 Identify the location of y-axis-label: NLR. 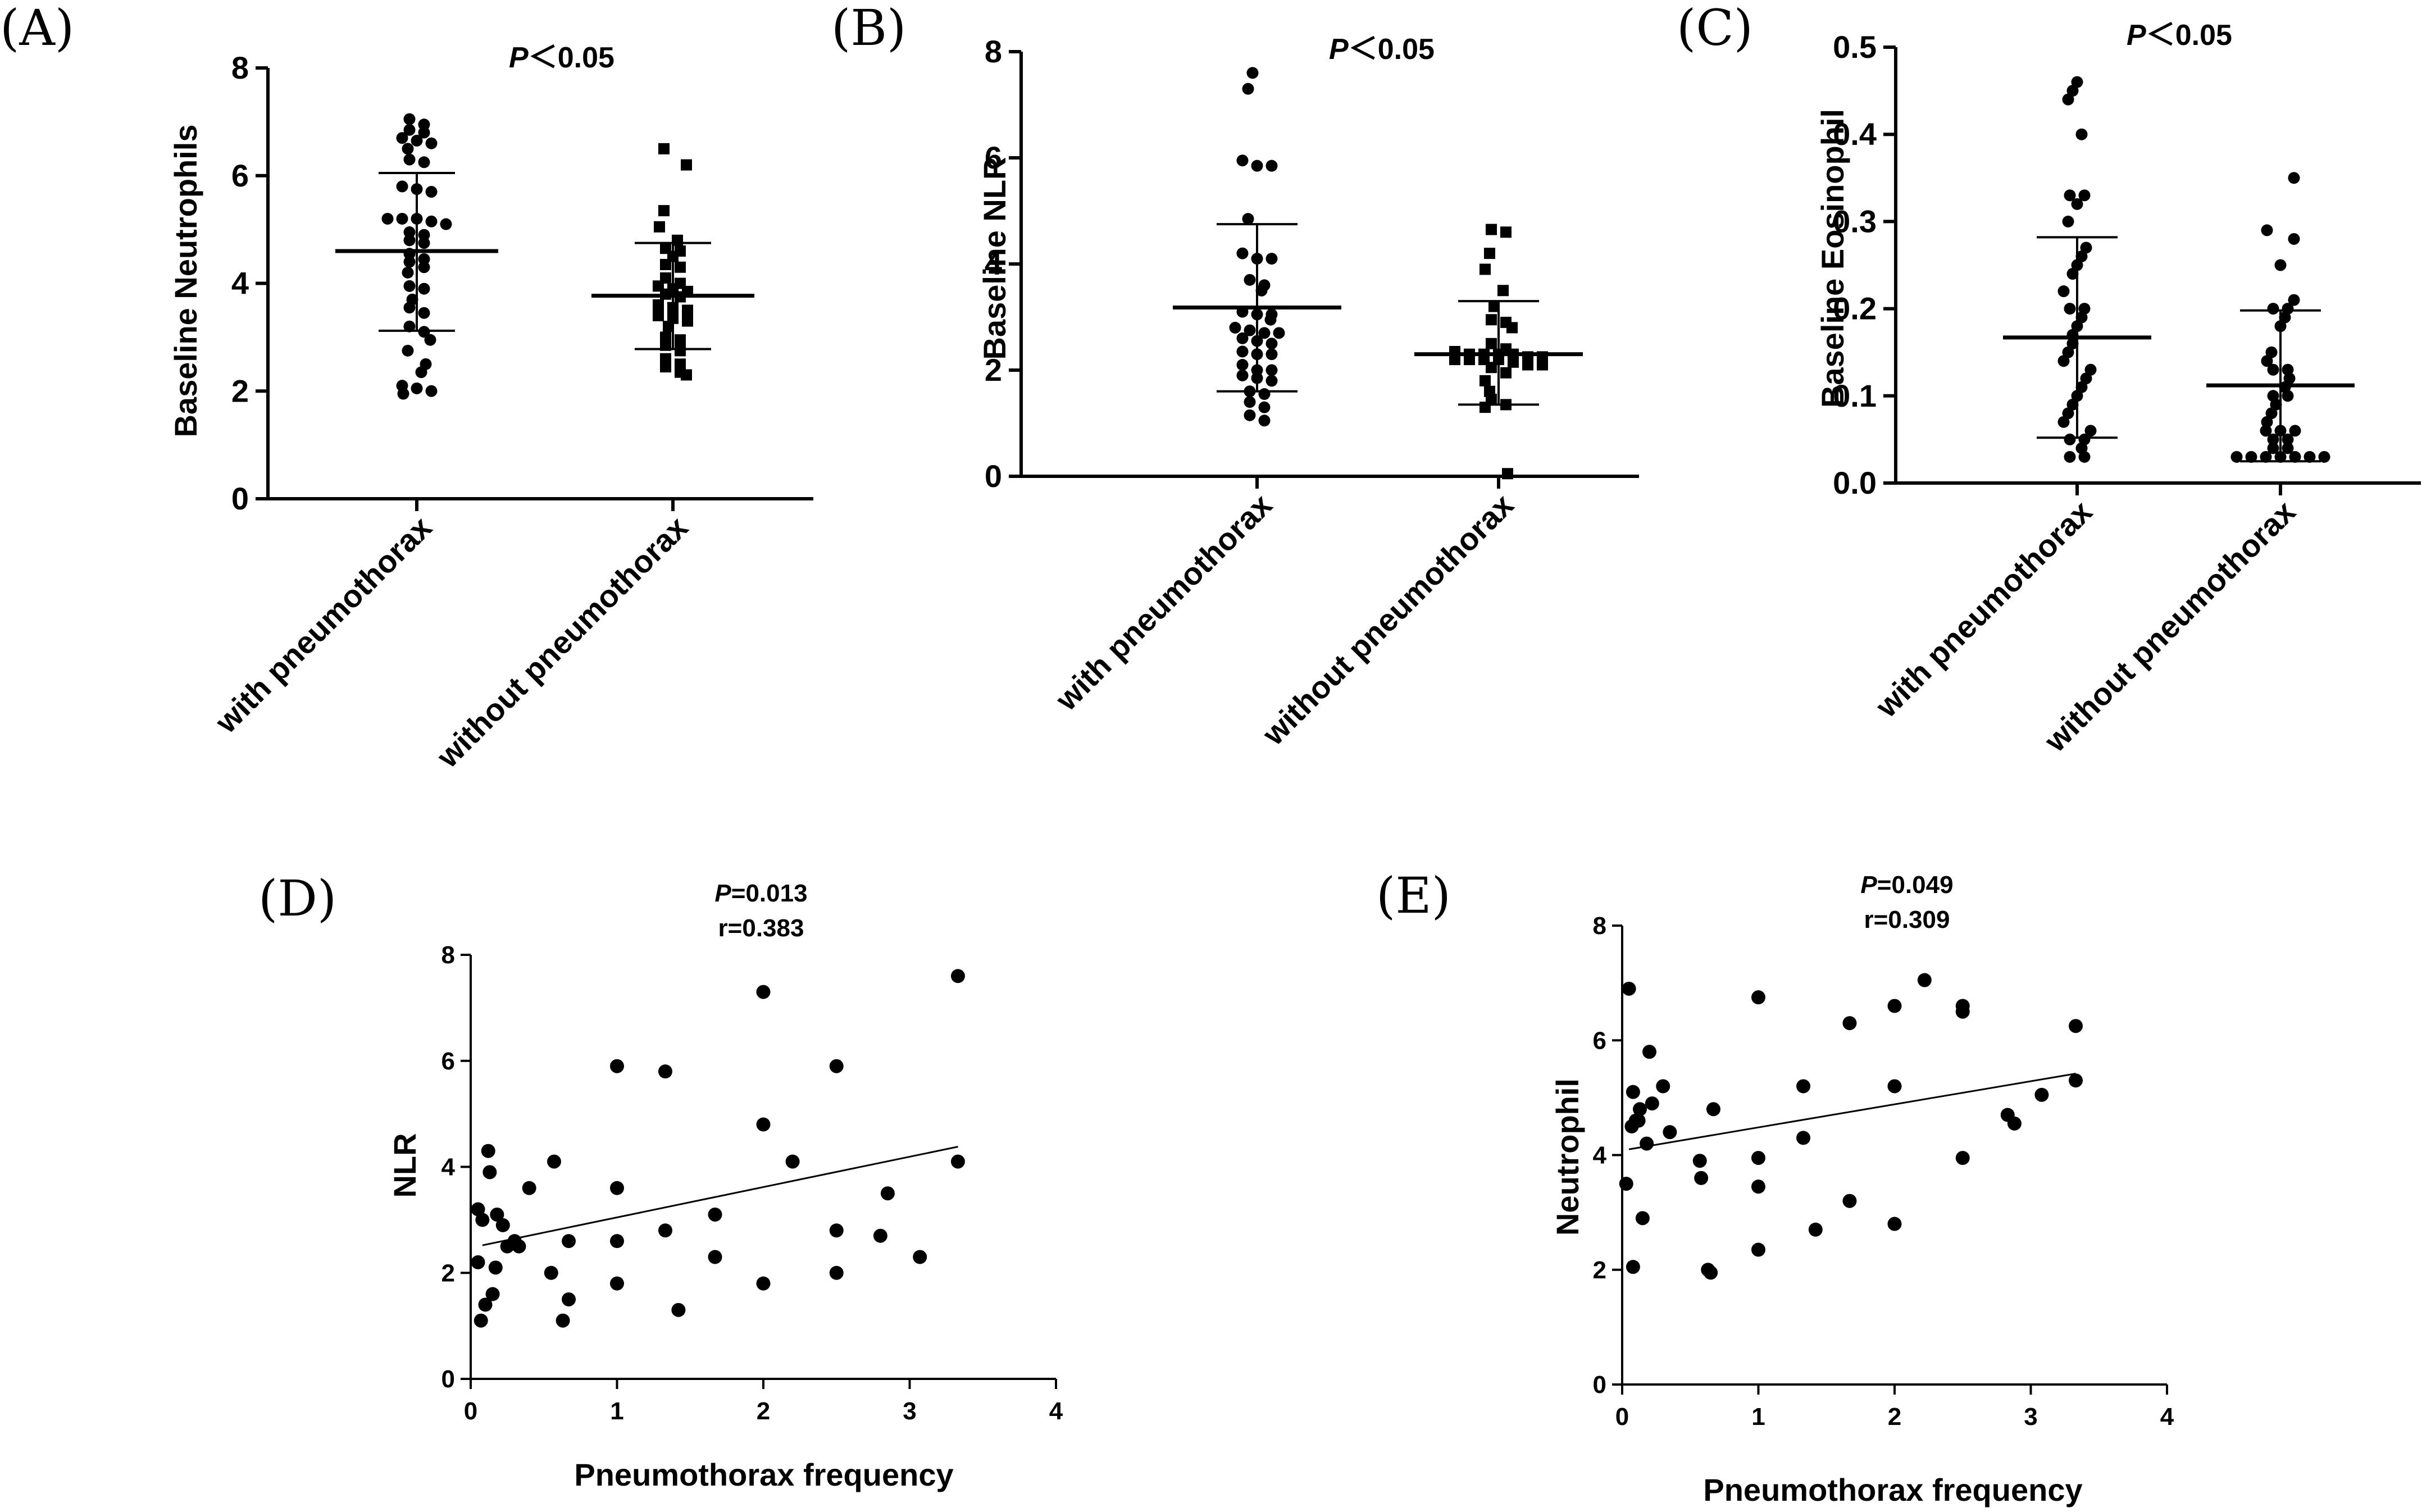
(404, 1165).